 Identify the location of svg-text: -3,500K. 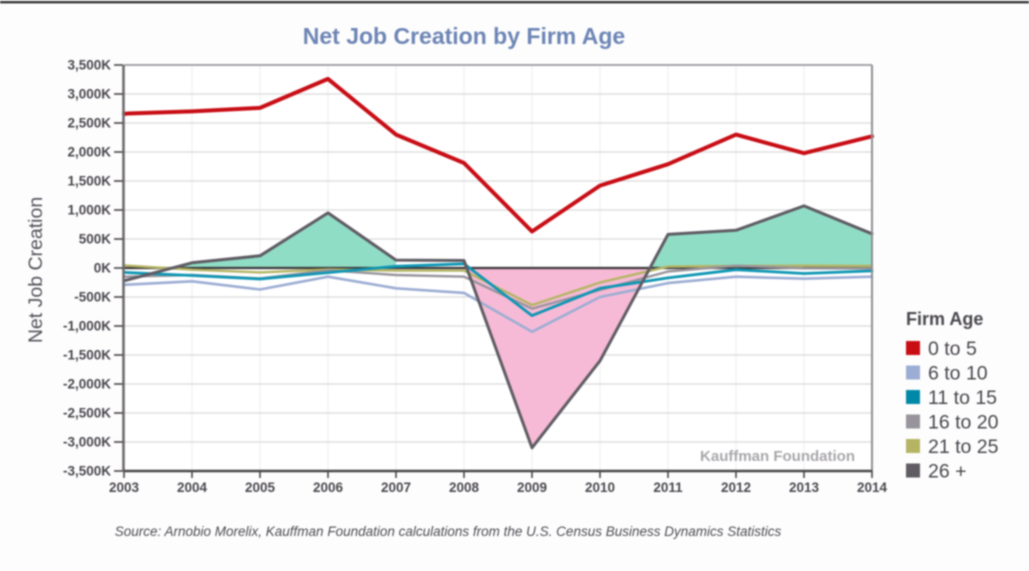
(87, 471).